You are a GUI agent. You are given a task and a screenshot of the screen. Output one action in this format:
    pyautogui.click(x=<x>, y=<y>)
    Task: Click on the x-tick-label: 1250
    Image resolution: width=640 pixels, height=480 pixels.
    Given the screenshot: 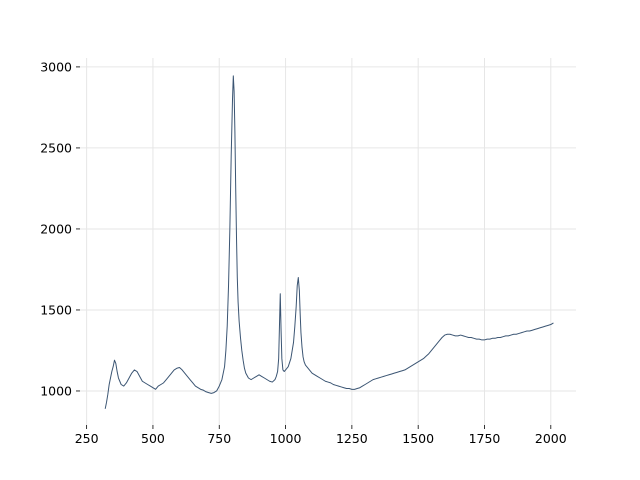 What is the action you would take?
    pyautogui.click(x=352, y=438)
    